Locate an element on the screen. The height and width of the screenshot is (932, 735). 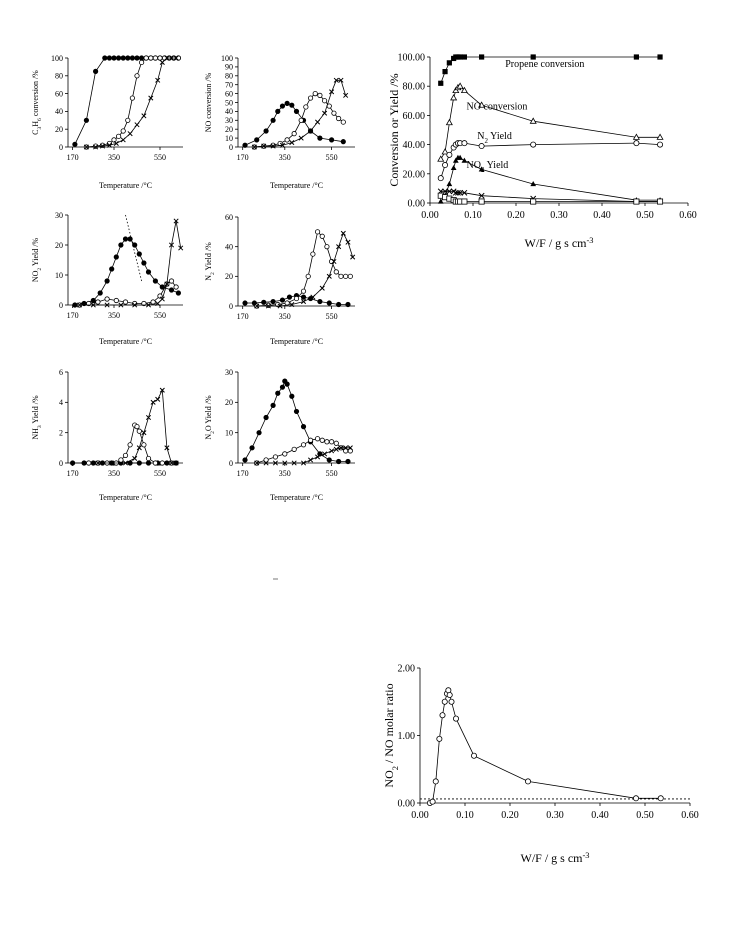
x-axis-label: W/F / g s cm-3 is located at coordinates (555, 858).